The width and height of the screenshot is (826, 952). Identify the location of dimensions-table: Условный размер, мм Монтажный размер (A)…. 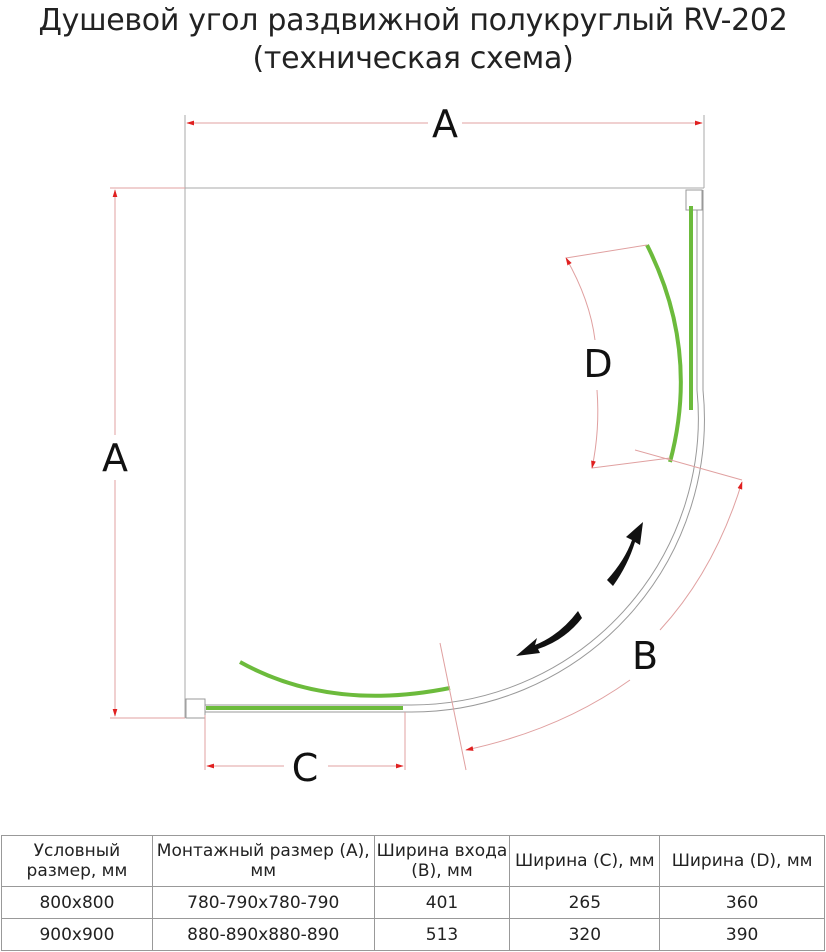
(413, 893).